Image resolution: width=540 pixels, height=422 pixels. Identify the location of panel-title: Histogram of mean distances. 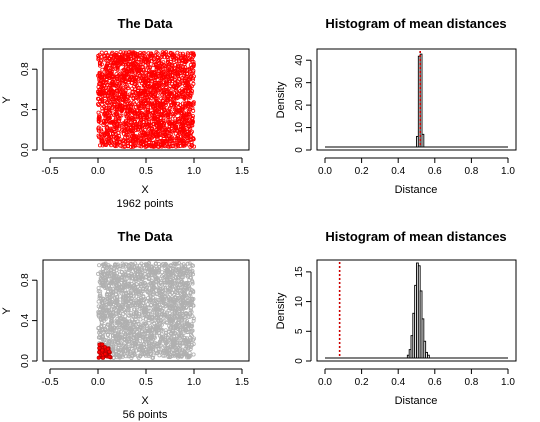
(415, 23).